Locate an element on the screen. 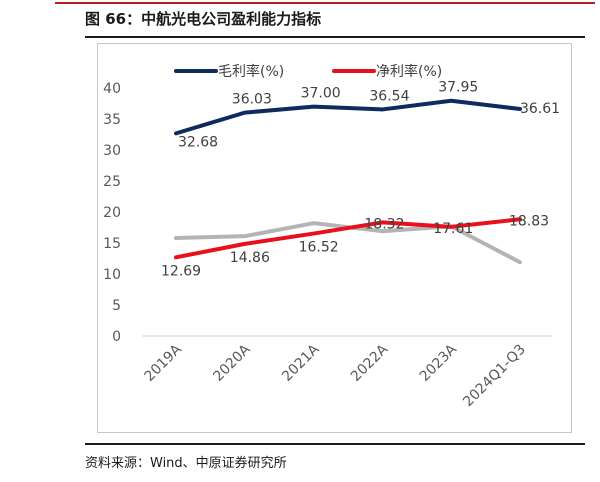  data-label: 36.54 is located at coordinates (389, 96).